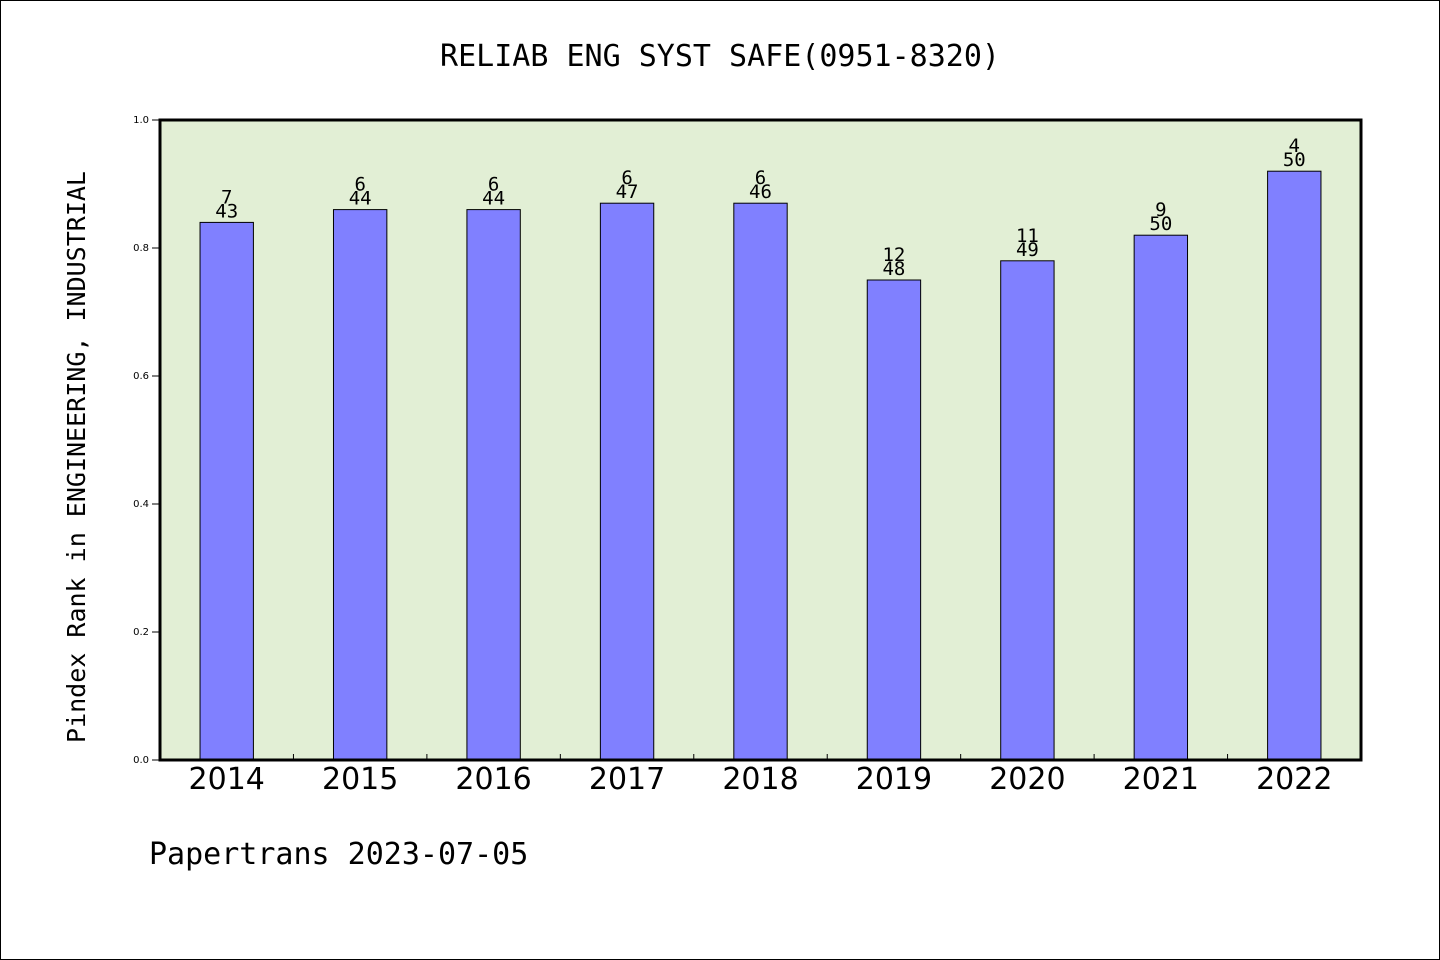  I want to click on y-tick-label: 0.4, so click(141, 504).